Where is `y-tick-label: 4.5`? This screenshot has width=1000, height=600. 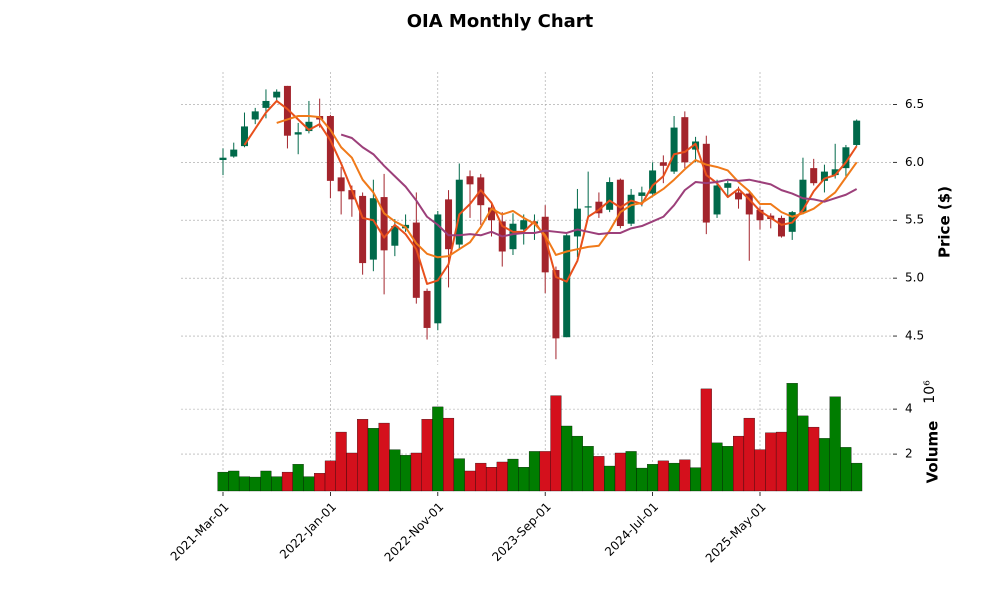 y-tick-label: 4.5 is located at coordinates (914, 336).